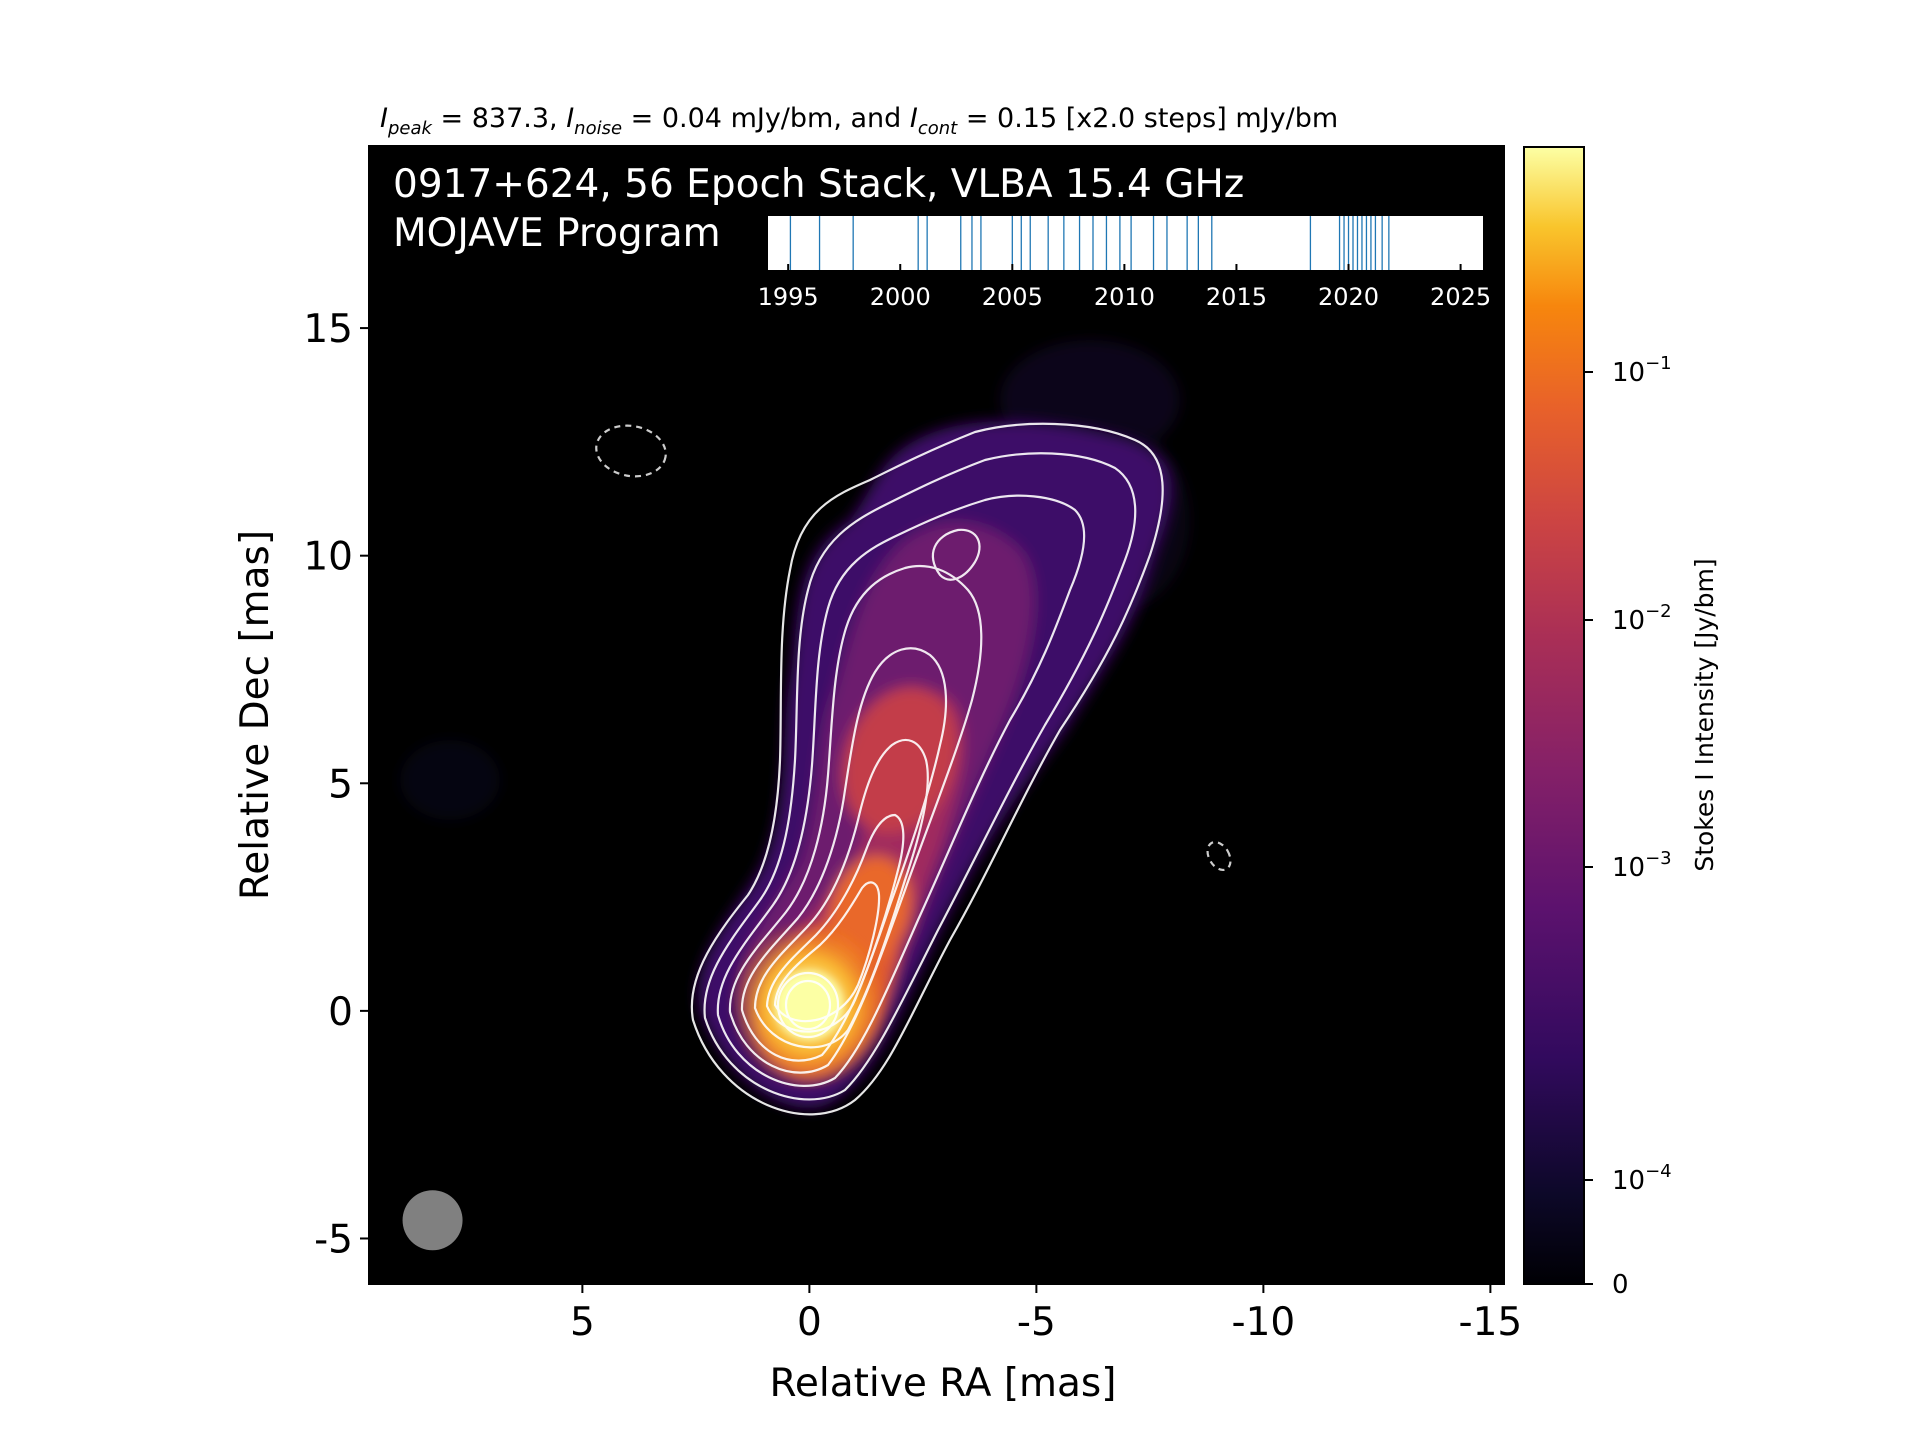 This screenshot has width=1920, height=1440. What do you see at coordinates (809, 1322) in the screenshot?
I see `x-tick-label: 0` at bounding box center [809, 1322].